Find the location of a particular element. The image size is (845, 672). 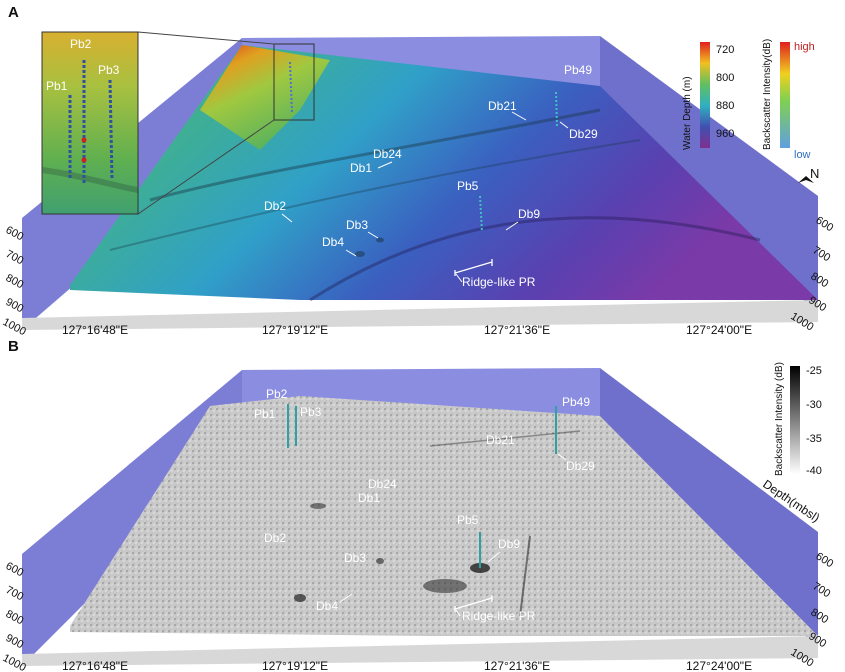

label-pb1-inset: Pb1 is located at coordinates (57, 86).